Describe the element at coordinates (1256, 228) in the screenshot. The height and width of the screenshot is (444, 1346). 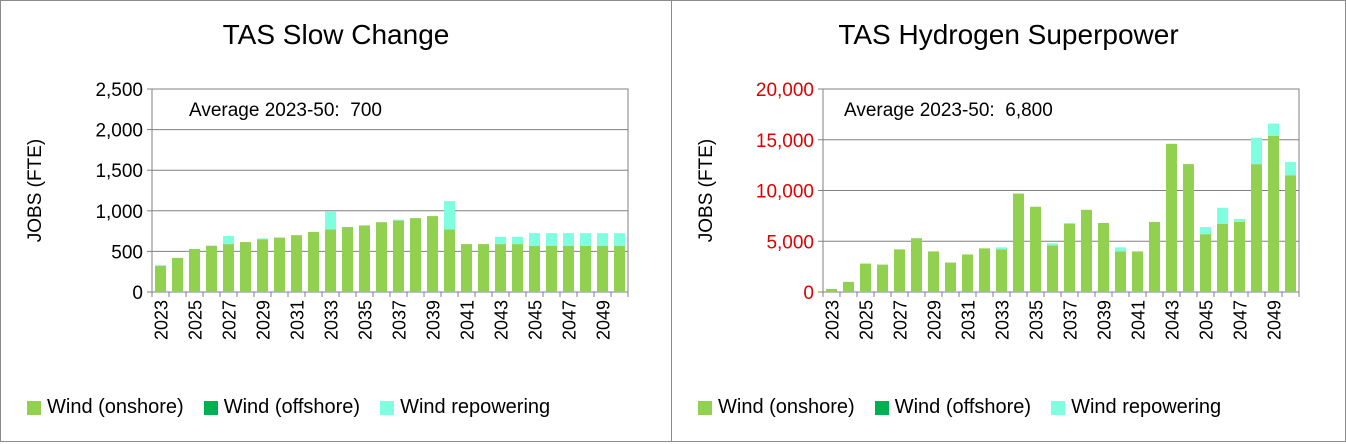
I see `bar-onshore-2048` at that location.